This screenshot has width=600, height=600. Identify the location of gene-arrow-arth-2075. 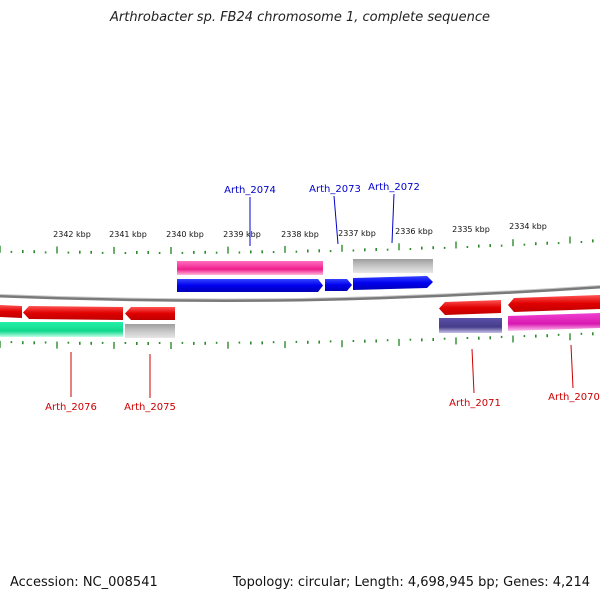
(150, 313).